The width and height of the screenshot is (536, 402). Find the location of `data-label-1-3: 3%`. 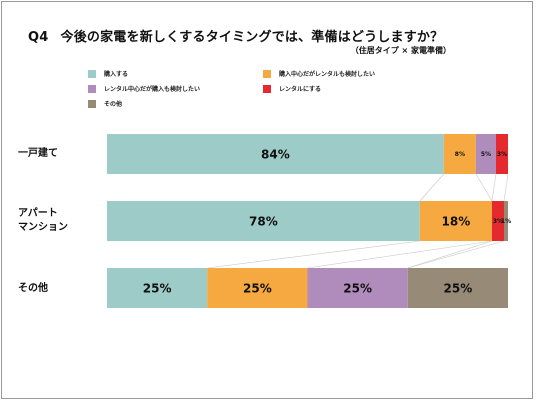

data-label-1-3: 3% is located at coordinates (498, 221).